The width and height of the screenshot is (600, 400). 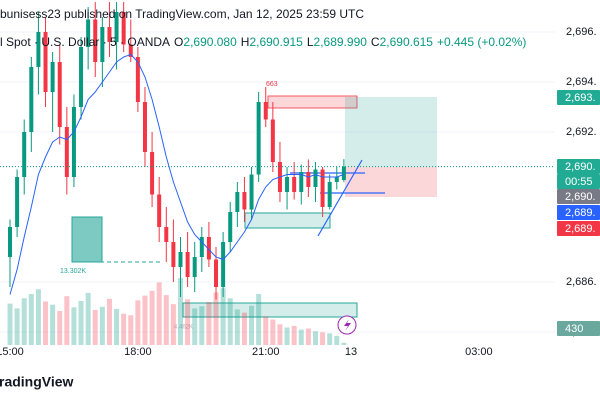 What do you see at coordinates (276, 42) in the screenshot?
I see `ohlc-value: 2,690.915` at bounding box center [276, 42].